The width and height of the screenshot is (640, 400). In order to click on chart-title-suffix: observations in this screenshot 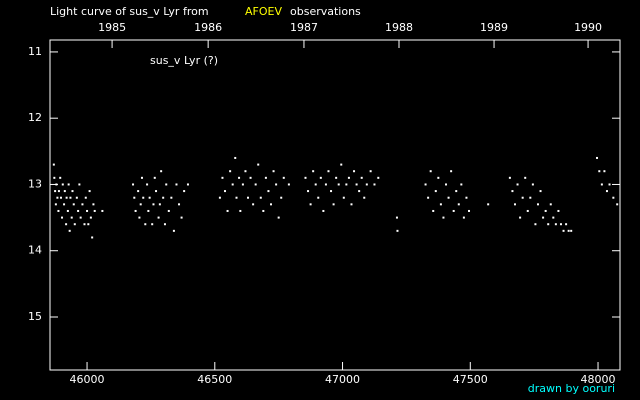, I will do `click(325, 11)`.